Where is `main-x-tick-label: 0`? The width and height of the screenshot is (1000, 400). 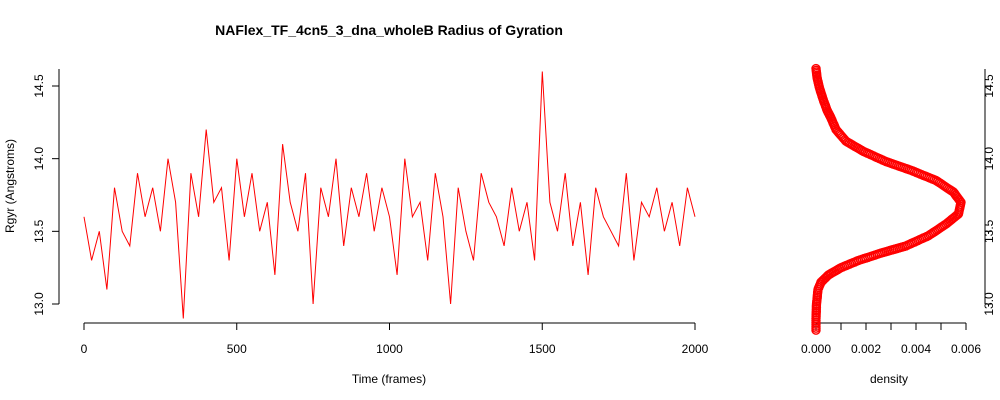 main-x-tick-label: 0 is located at coordinates (84, 349).